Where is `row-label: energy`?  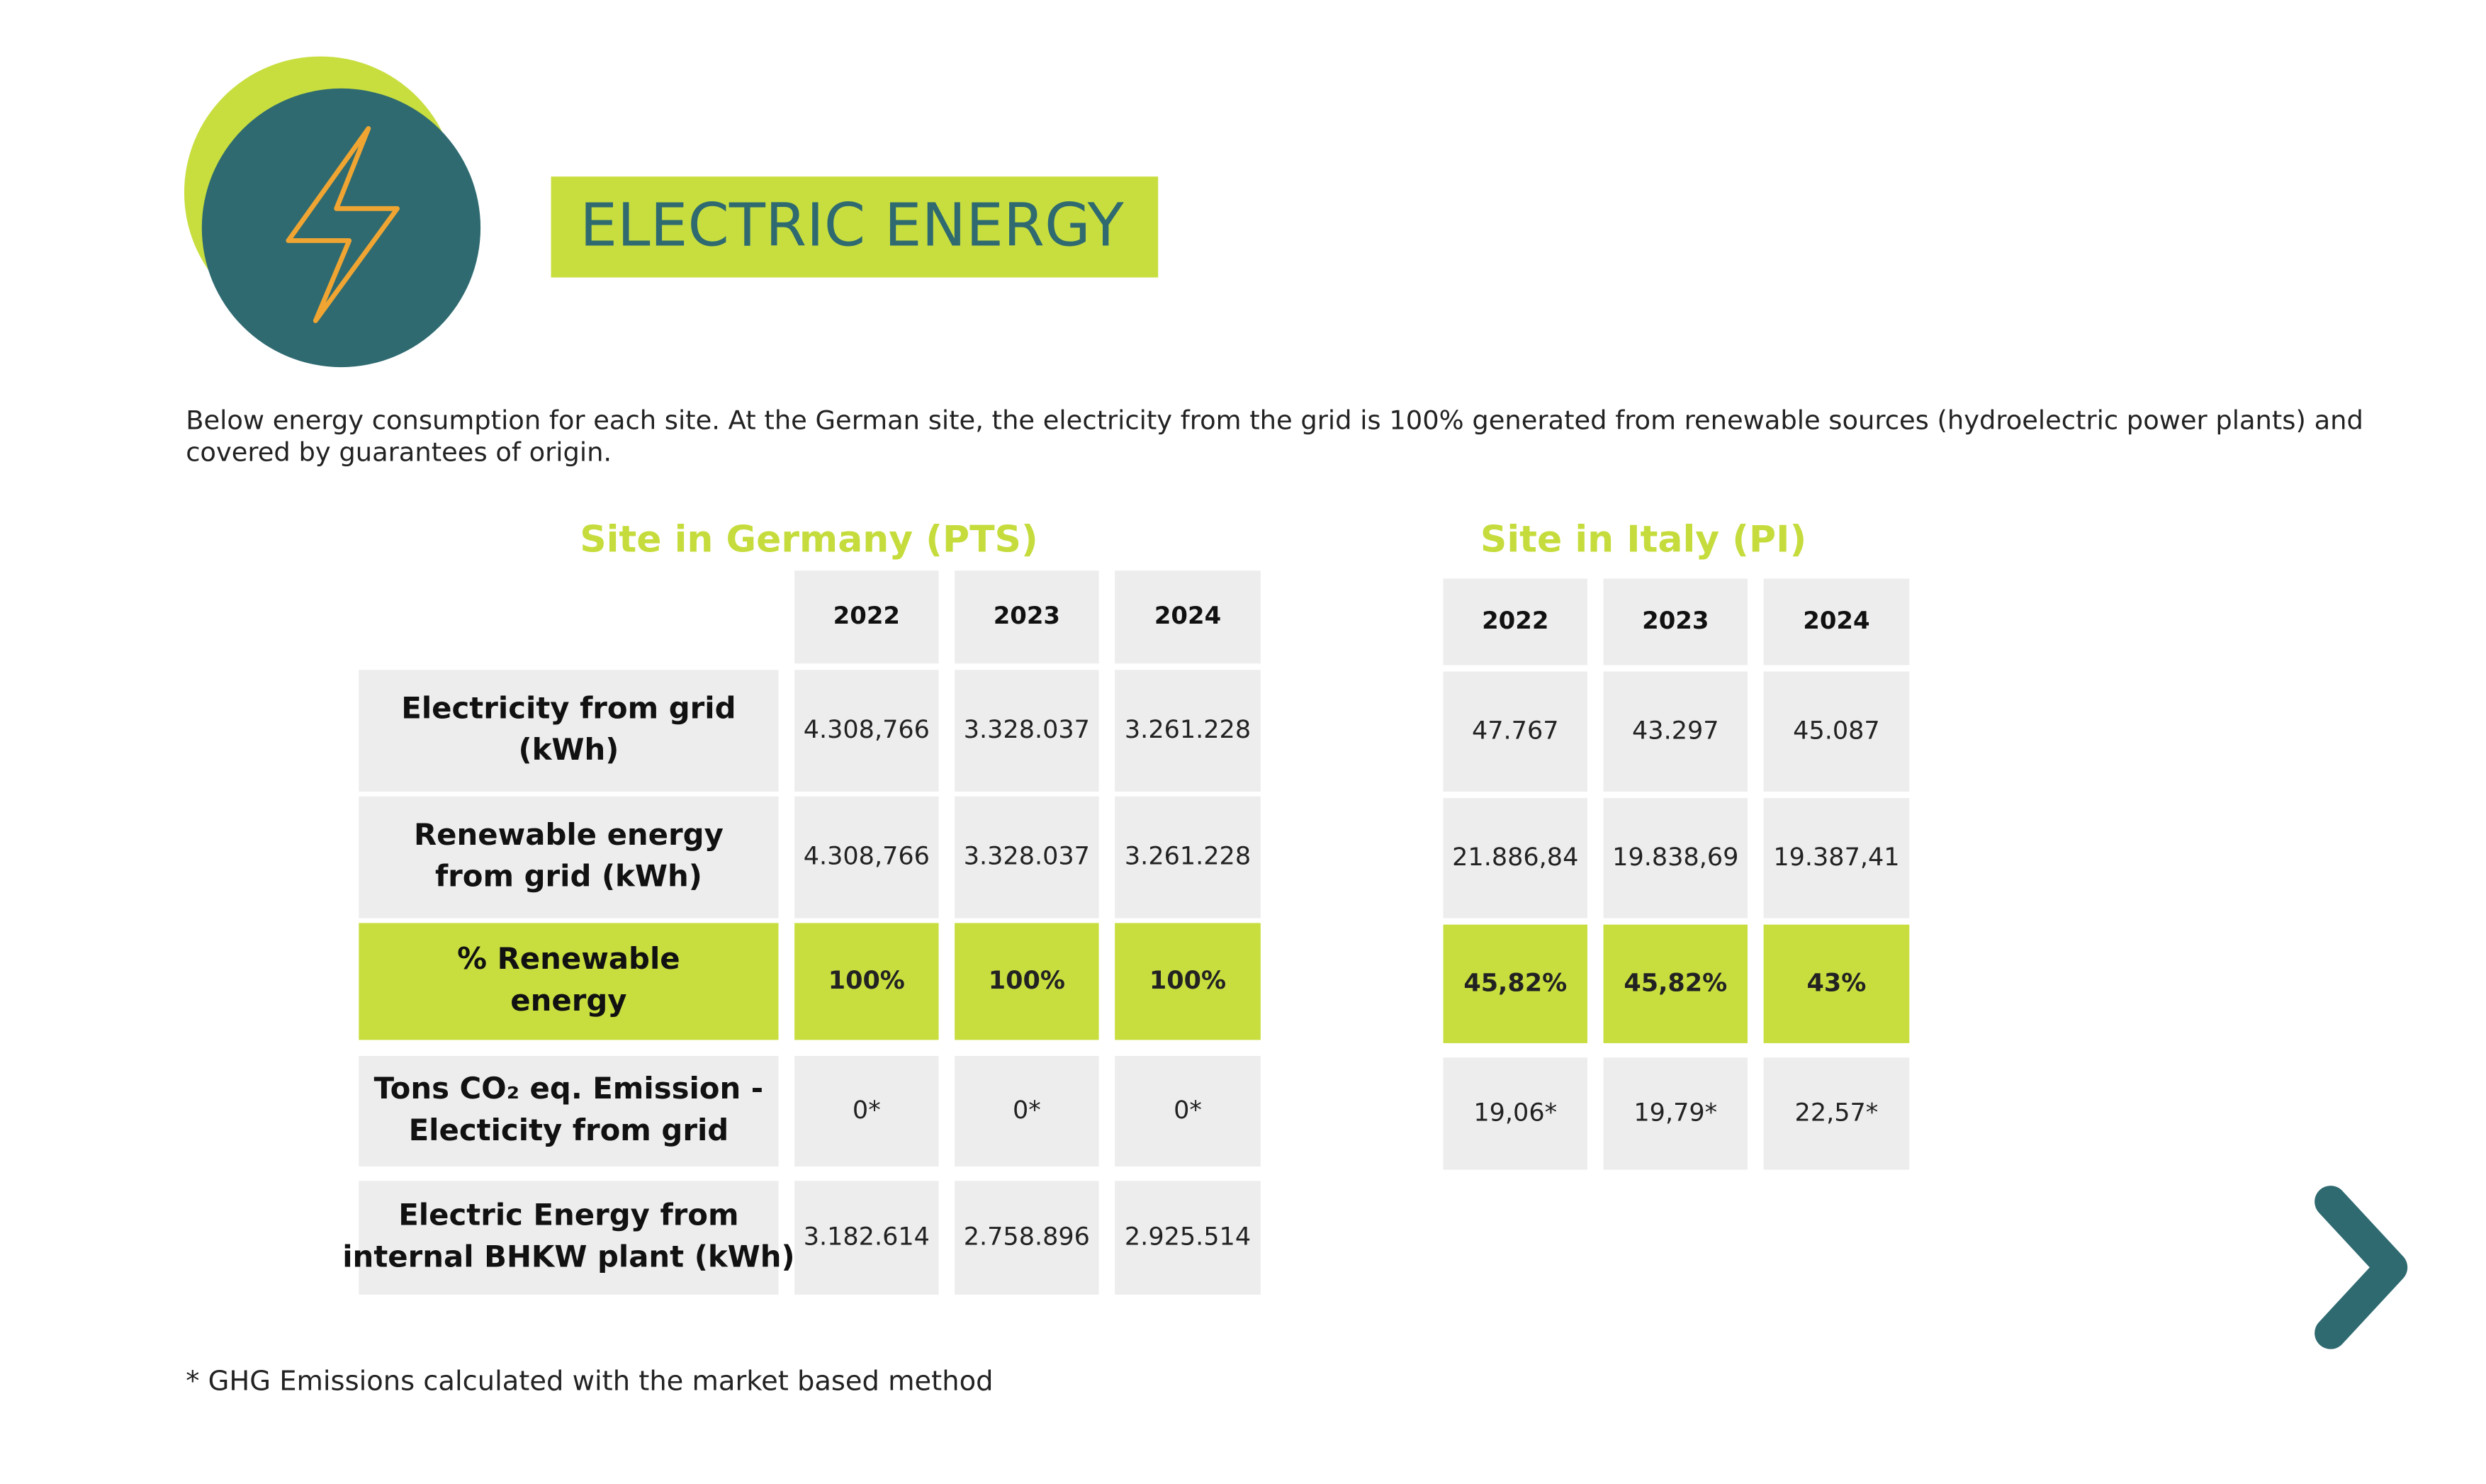 row-label: energy is located at coordinates (568, 1000).